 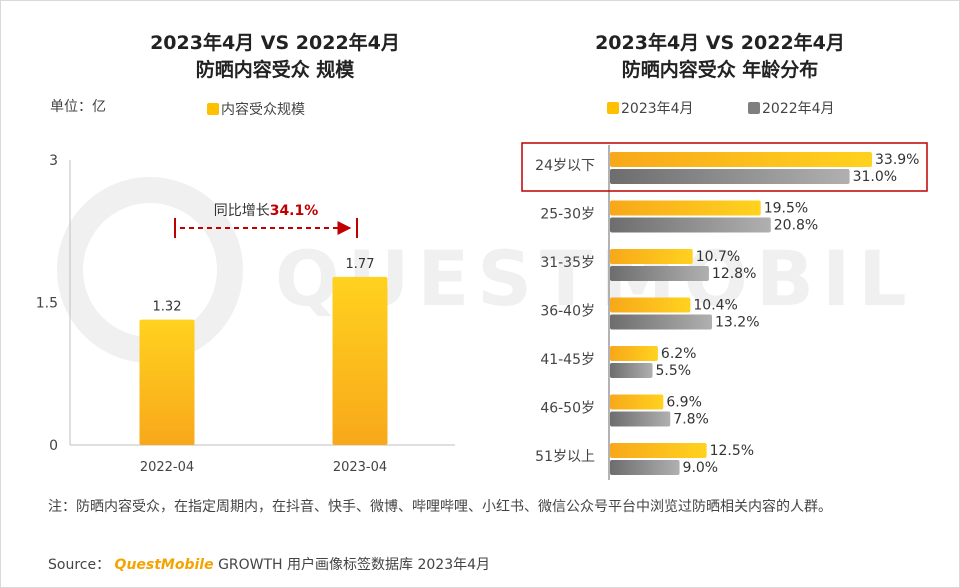 I want to click on y-tick-label: 1.5, so click(x=47, y=304).